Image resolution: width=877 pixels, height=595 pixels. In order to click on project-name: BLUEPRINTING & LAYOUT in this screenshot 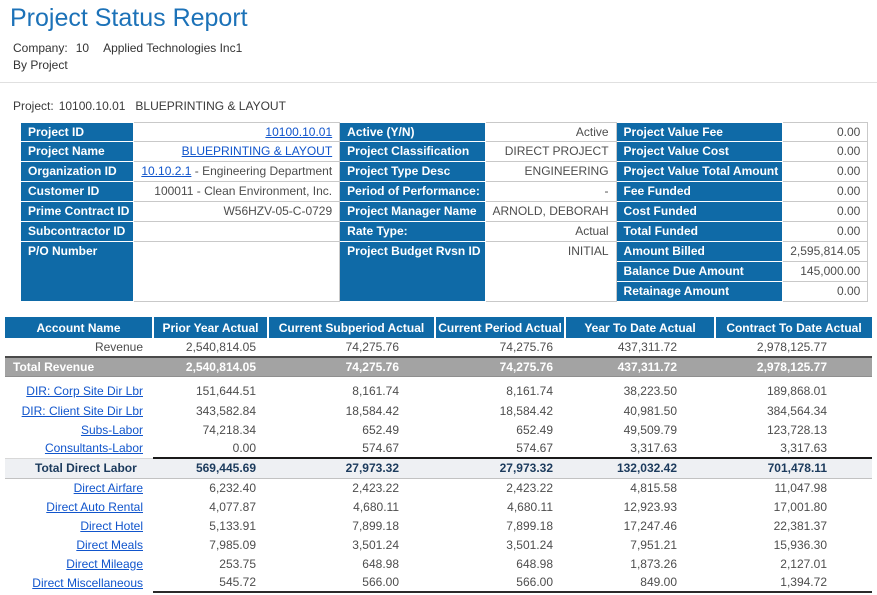, I will do `click(210, 106)`.